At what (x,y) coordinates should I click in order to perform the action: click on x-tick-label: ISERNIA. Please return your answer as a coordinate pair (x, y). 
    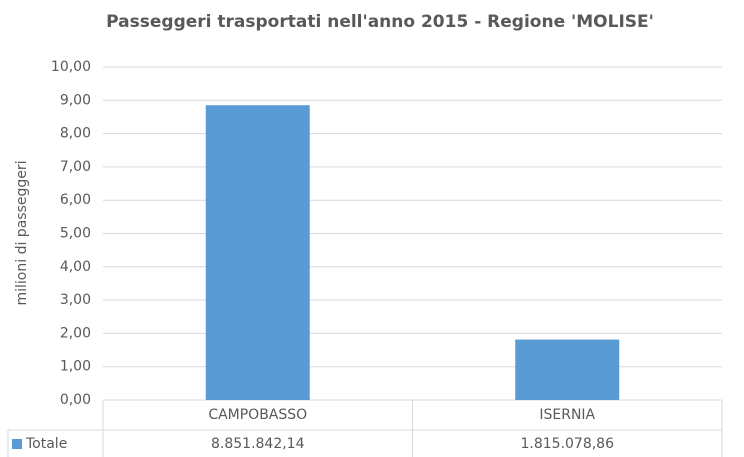
    Looking at the image, I should click on (567, 415).